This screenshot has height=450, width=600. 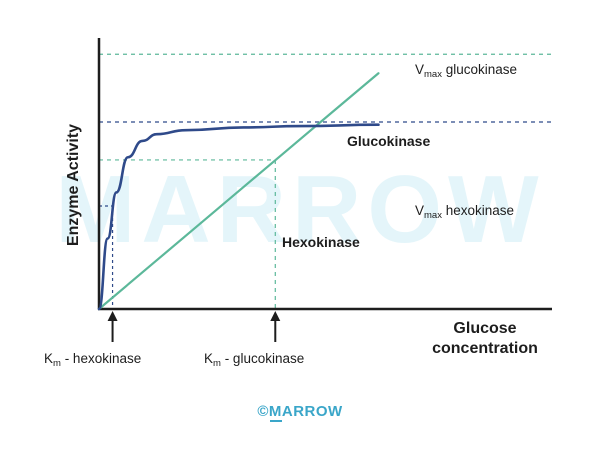 I want to click on y-axis-title: Enzyme Activity, so click(x=73, y=185).